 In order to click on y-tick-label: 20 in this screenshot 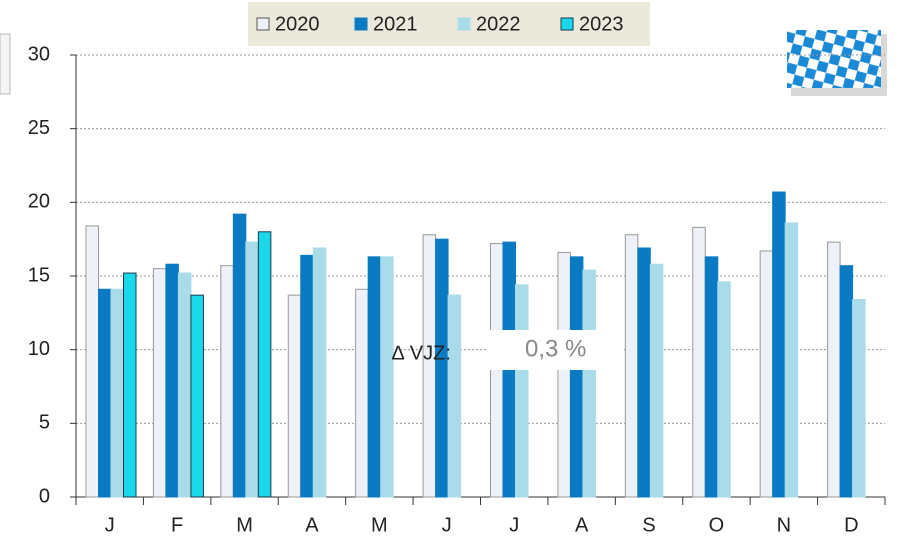, I will do `click(39, 202)`.